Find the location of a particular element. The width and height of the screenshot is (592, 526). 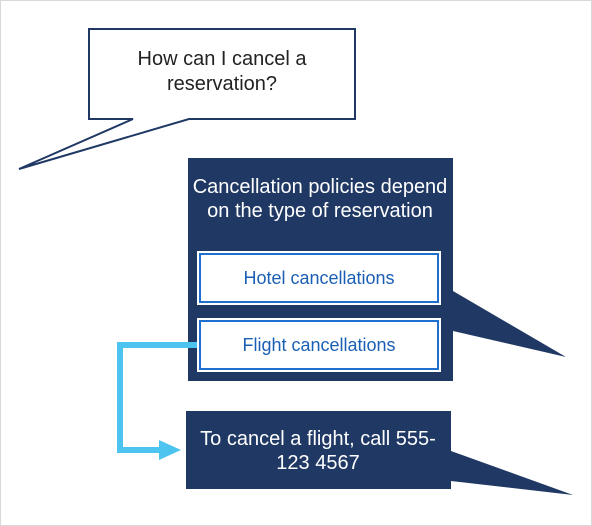

hotel-cancellations-button: Hotel cancellations is located at coordinates (319, 278).